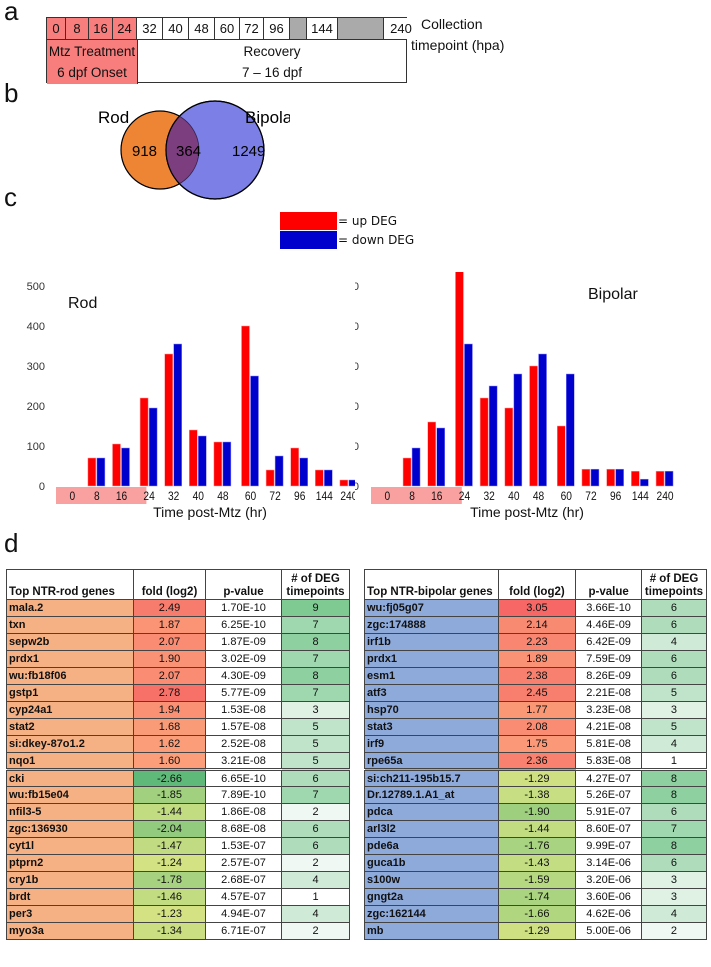 The height and width of the screenshot is (967, 711). I want to click on deg-timepoint-count: 3, so click(674, 880).